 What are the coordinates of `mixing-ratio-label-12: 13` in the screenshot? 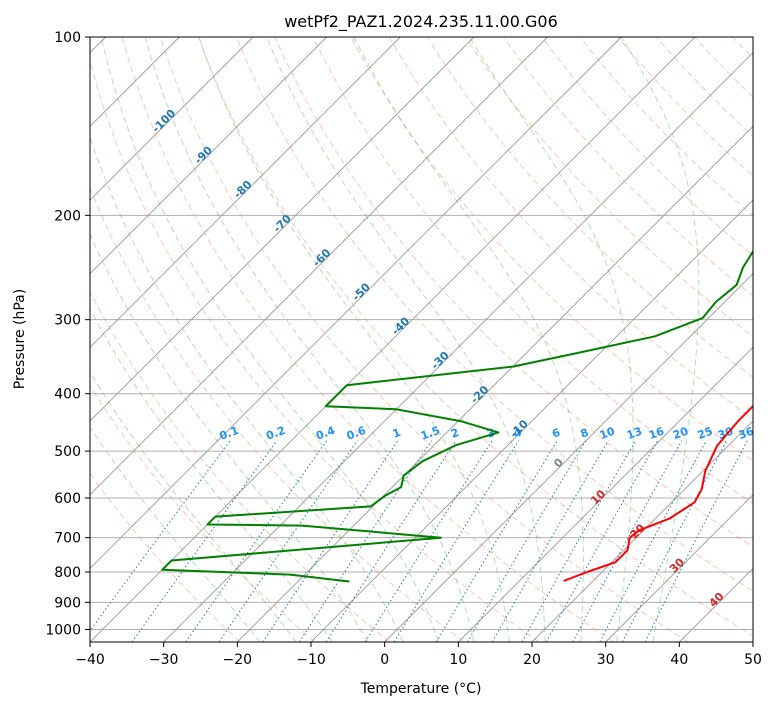 It's located at (634, 433).